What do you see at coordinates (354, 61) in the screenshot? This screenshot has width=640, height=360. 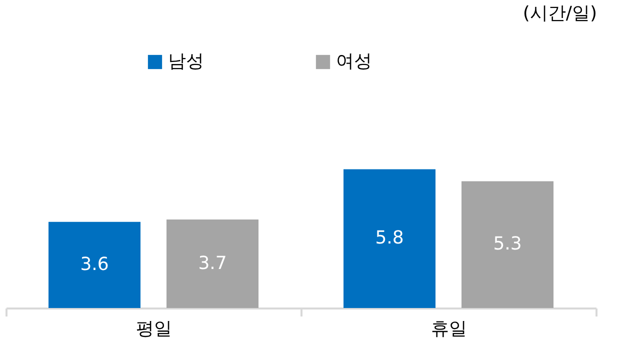 I see `legend-label: 여성` at bounding box center [354, 61].